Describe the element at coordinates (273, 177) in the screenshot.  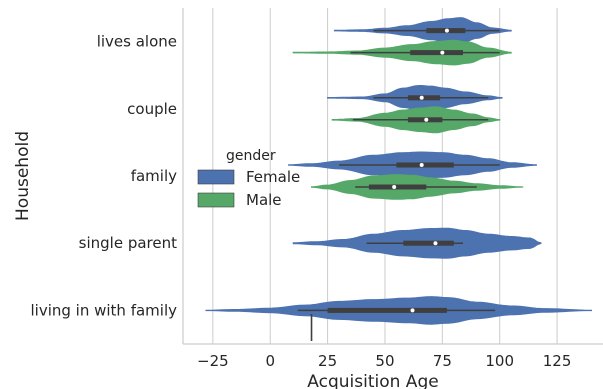
I see `legend-label: Female` at that location.